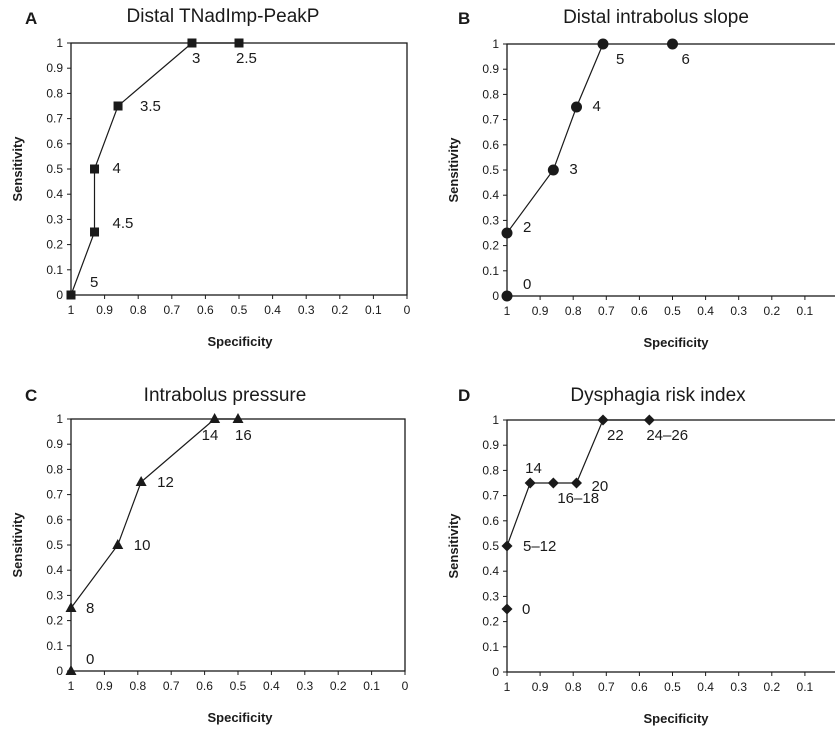 The height and width of the screenshot is (730, 835). Describe the element at coordinates (223, 16) in the screenshot. I see `chart-title: Distal TNadImp-PeakP` at that location.